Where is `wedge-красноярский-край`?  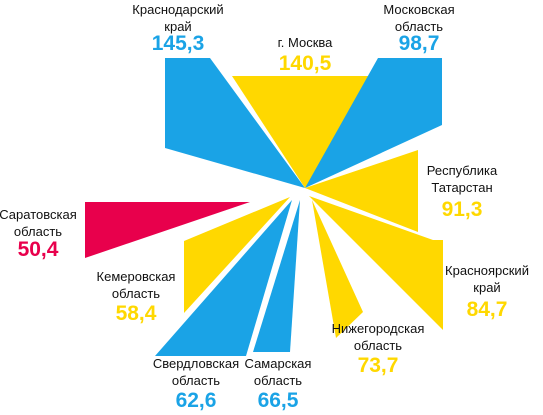
wedge-красноярский-край is located at coordinates (376, 263).